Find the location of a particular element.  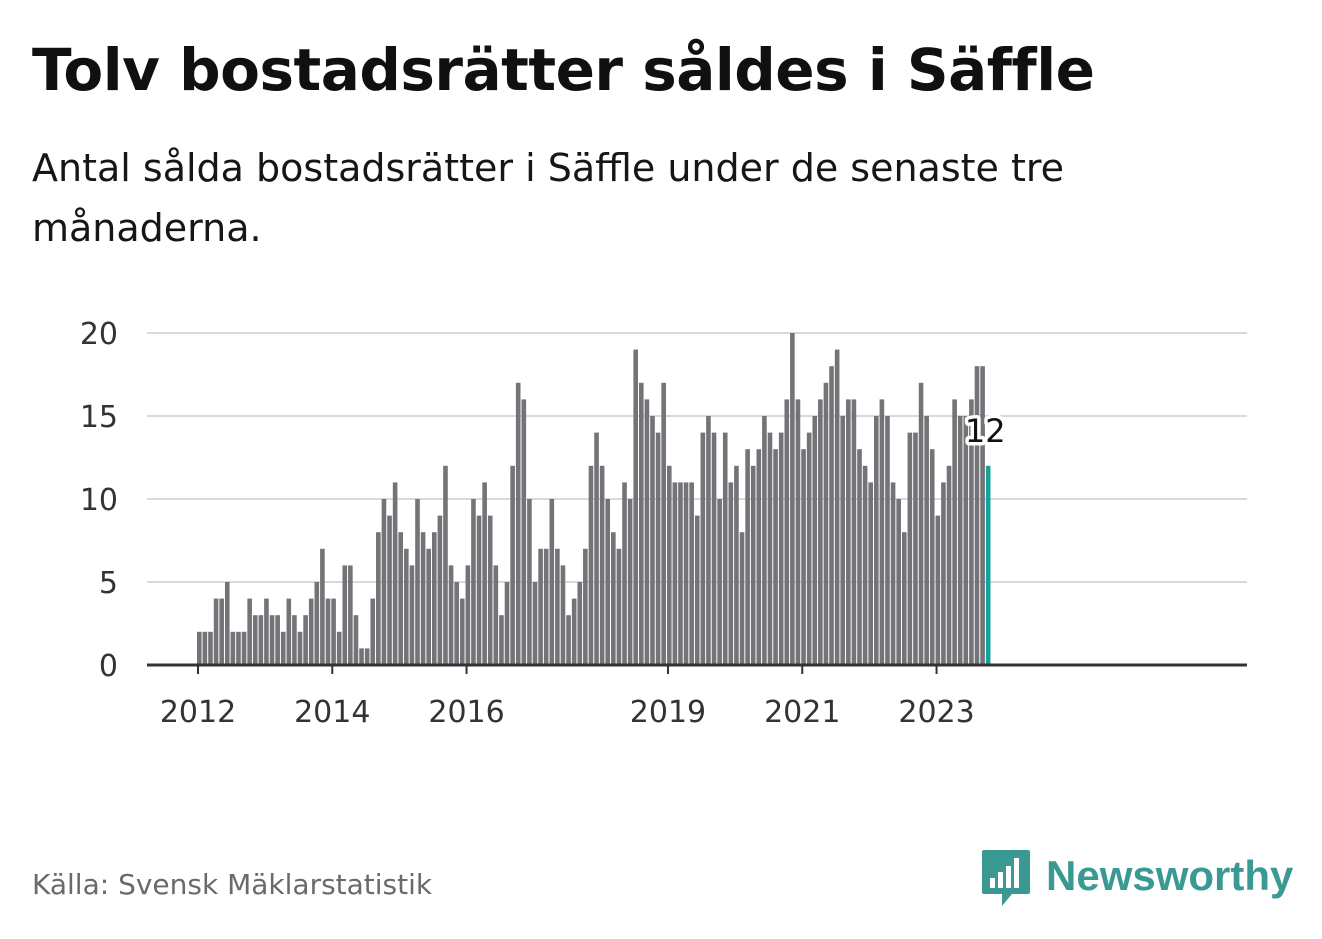

x-axis-ticks: 2012 2014 2016 2019 2021 2023 is located at coordinates (567, 697).